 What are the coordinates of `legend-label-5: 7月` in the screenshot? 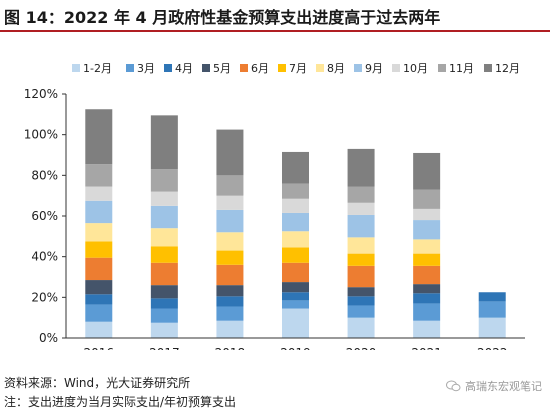 It's located at (298, 68).